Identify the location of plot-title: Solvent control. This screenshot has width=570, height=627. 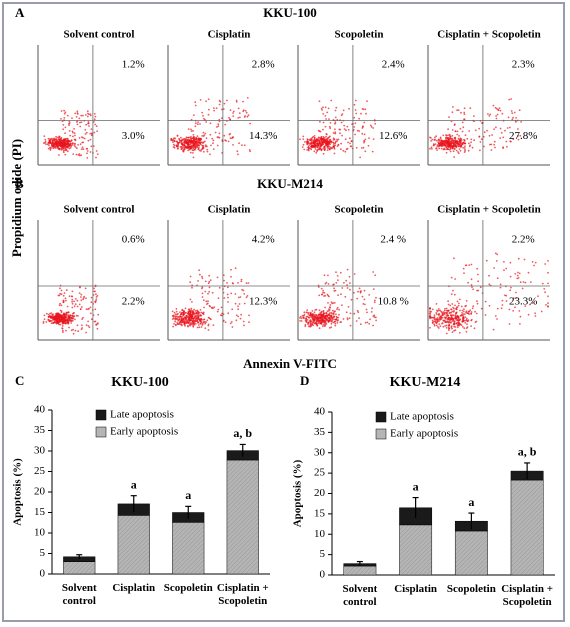
(99, 35).